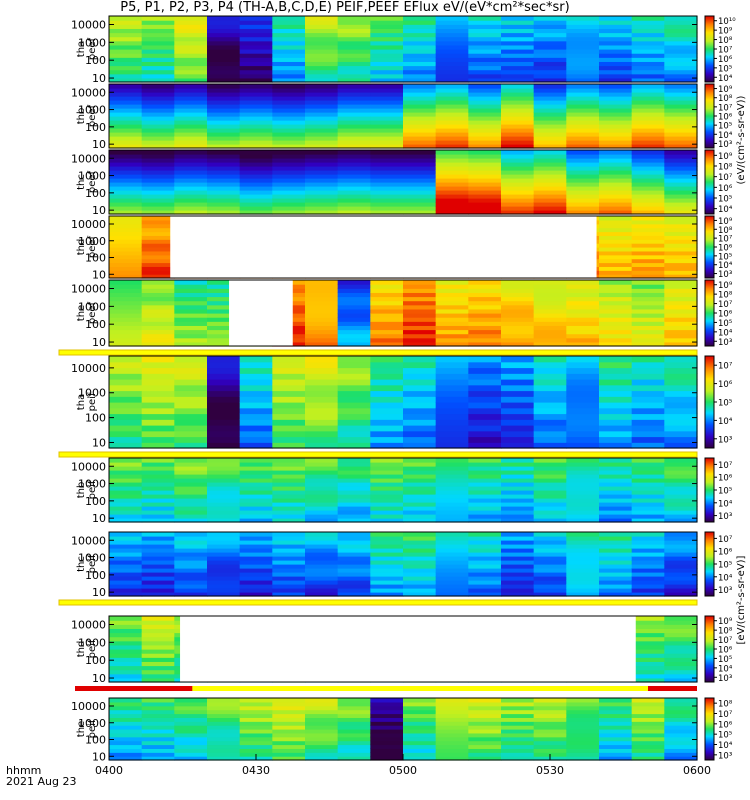 The width and height of the screenshot is (750, 800). Describe the element at coordinates (403, 116) in the screenshot. I see `panel-frame` at that location.